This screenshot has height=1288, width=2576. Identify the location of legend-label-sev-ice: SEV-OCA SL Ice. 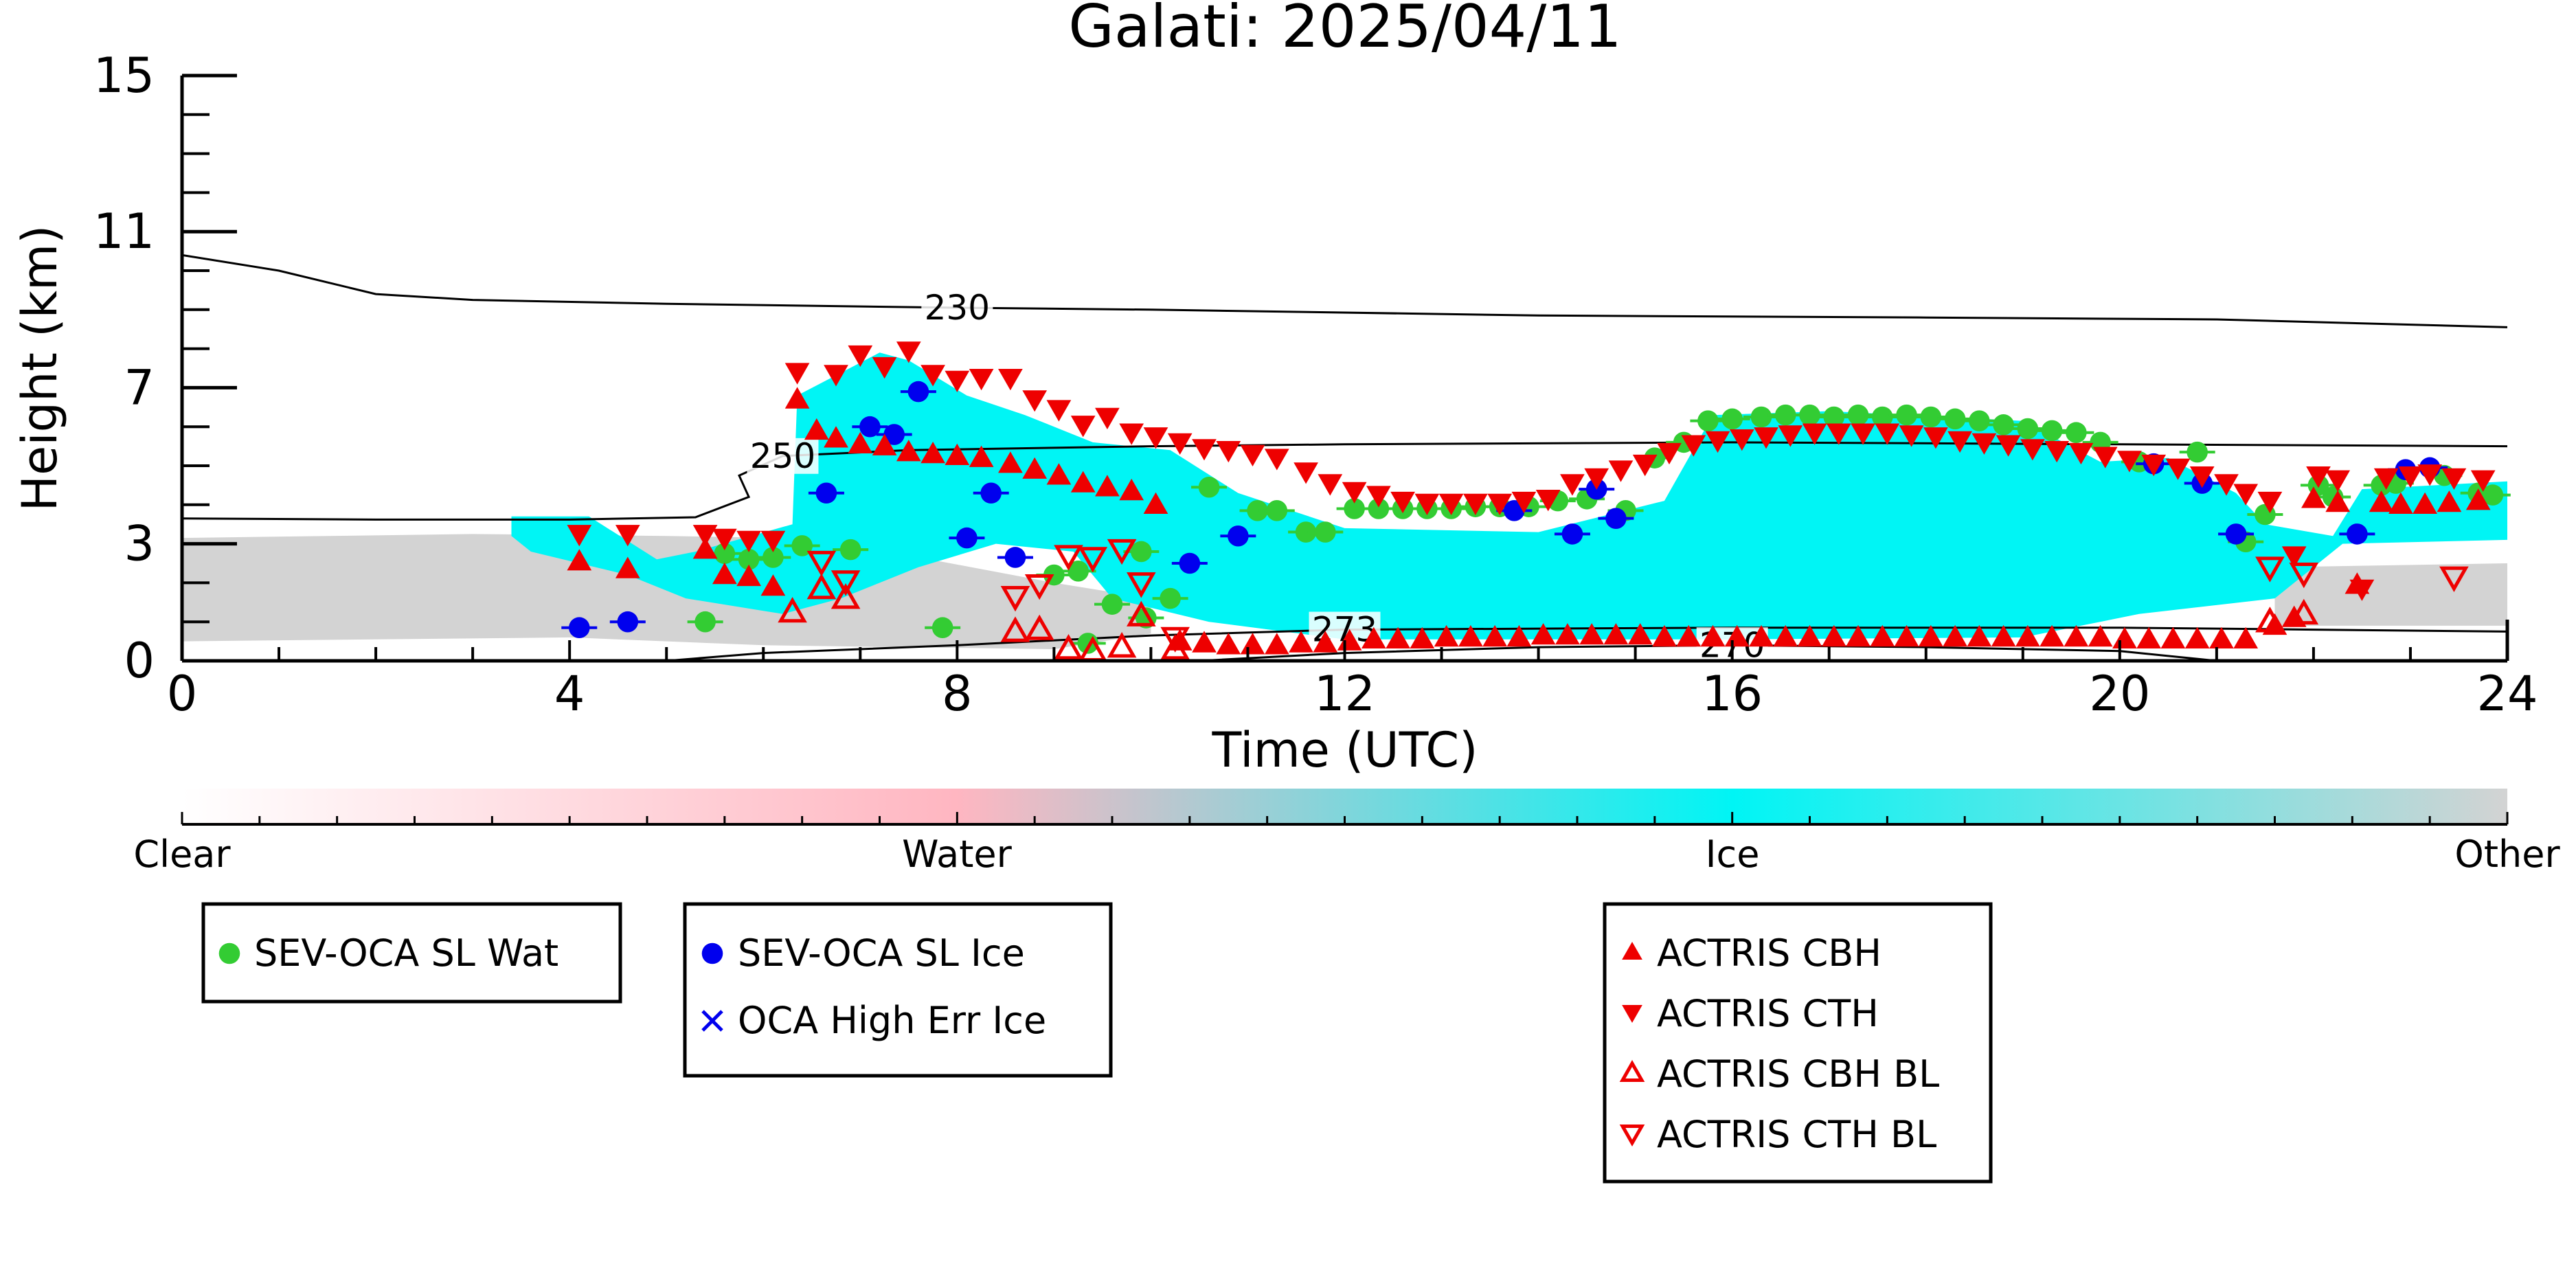
(881, 953).